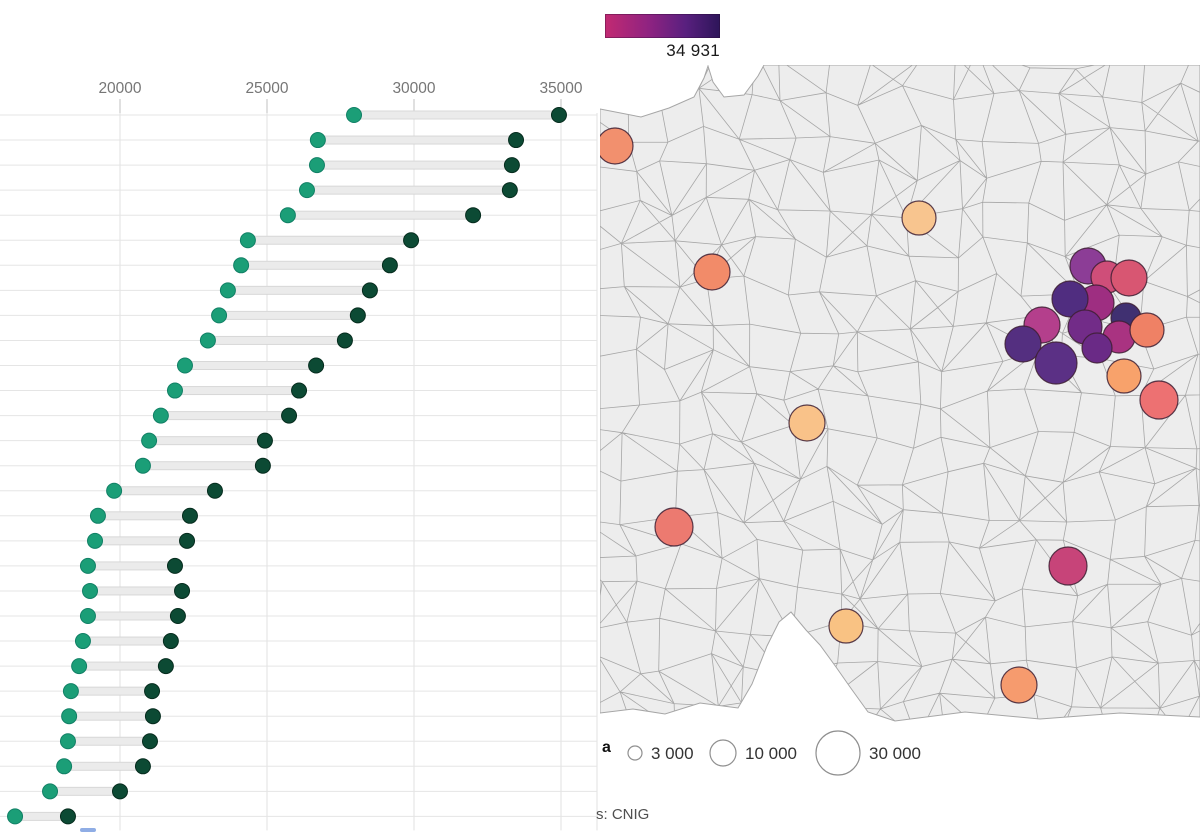  What do you see at coordinates (560, 88) in the screenshot?
I see `x-axis-tick-label: 35000` at bounding box center [560, 88].